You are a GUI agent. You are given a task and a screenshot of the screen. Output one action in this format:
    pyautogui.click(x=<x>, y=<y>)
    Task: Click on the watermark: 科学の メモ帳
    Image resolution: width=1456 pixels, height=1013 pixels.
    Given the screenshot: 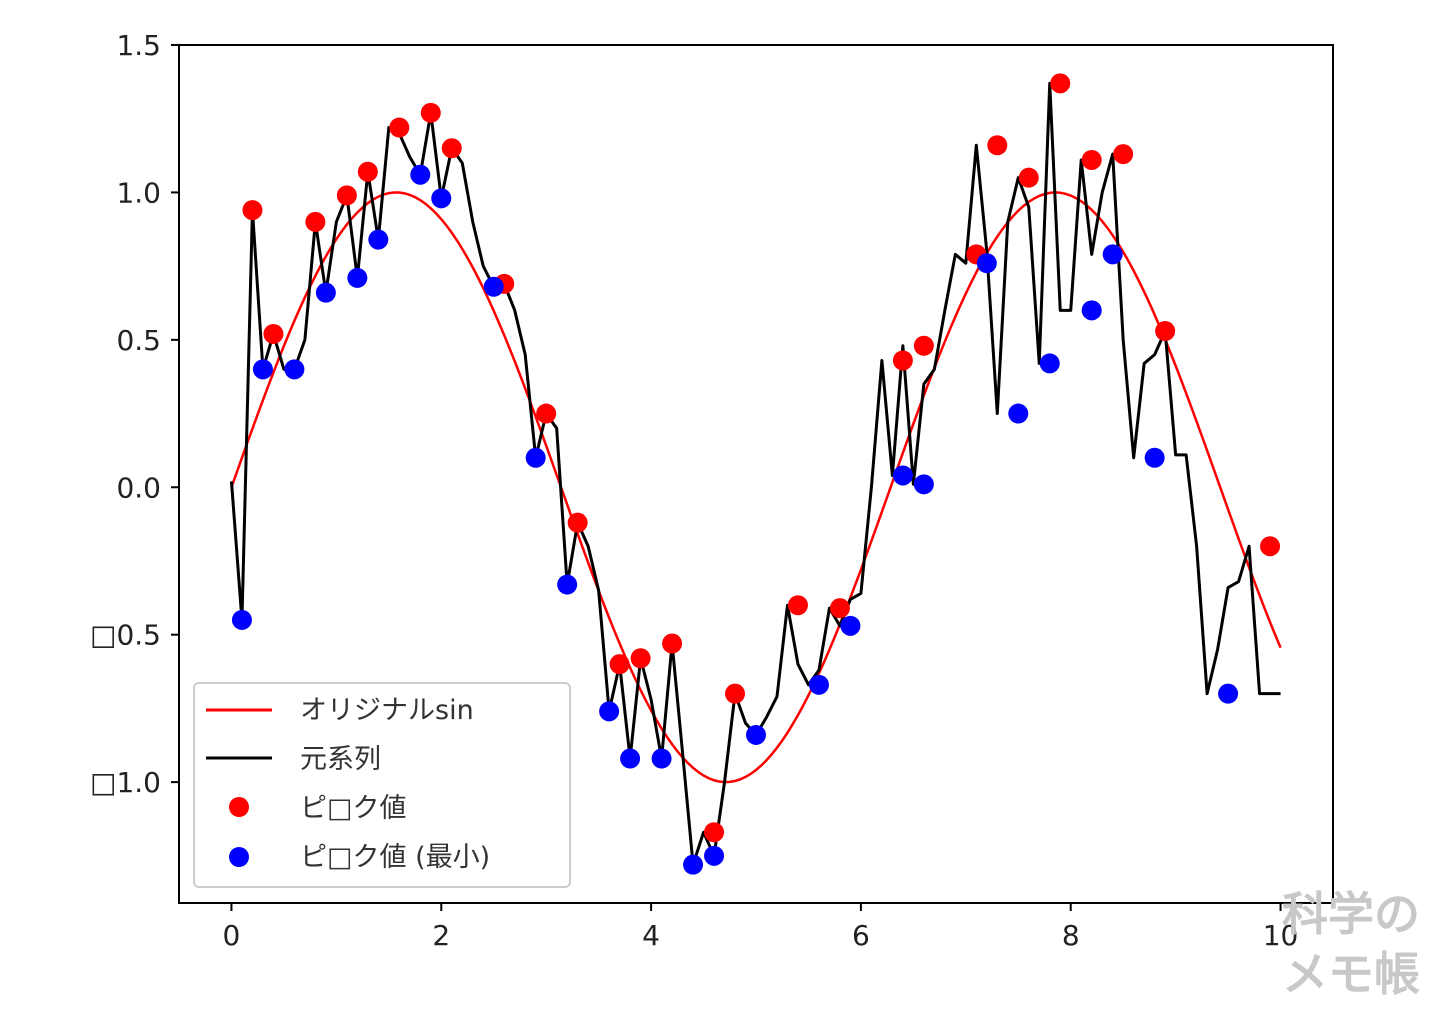 What is the action you would take?
    pyautogui.click(x=1351, y=944)
    